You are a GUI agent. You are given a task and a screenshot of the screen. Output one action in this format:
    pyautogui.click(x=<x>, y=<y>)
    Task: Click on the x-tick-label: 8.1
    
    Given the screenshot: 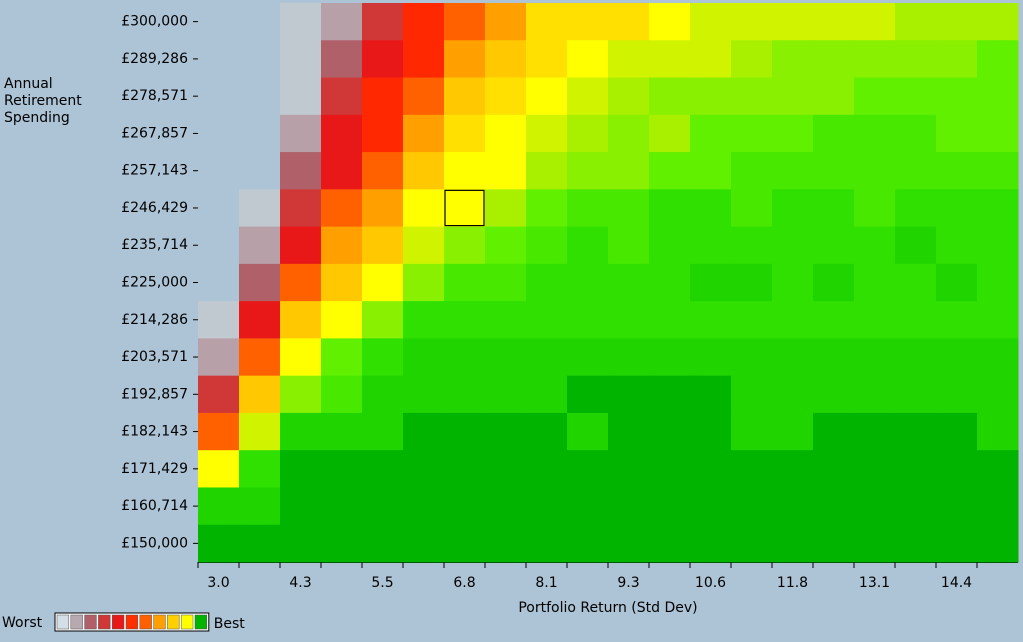 What is the action you would take?
    pyautogui.click(x=546, y=583)
    